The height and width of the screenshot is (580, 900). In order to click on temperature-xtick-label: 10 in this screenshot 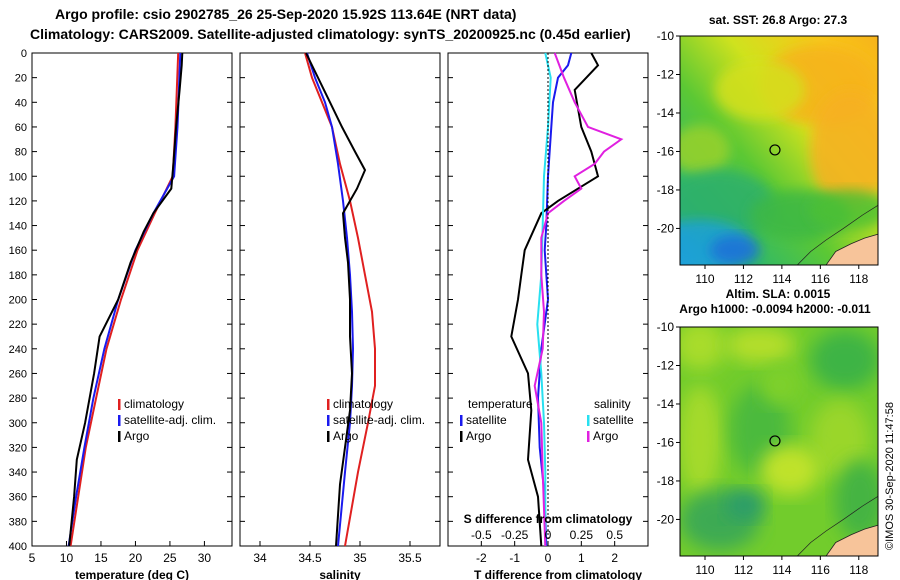, I will do `click(67, 558)`.